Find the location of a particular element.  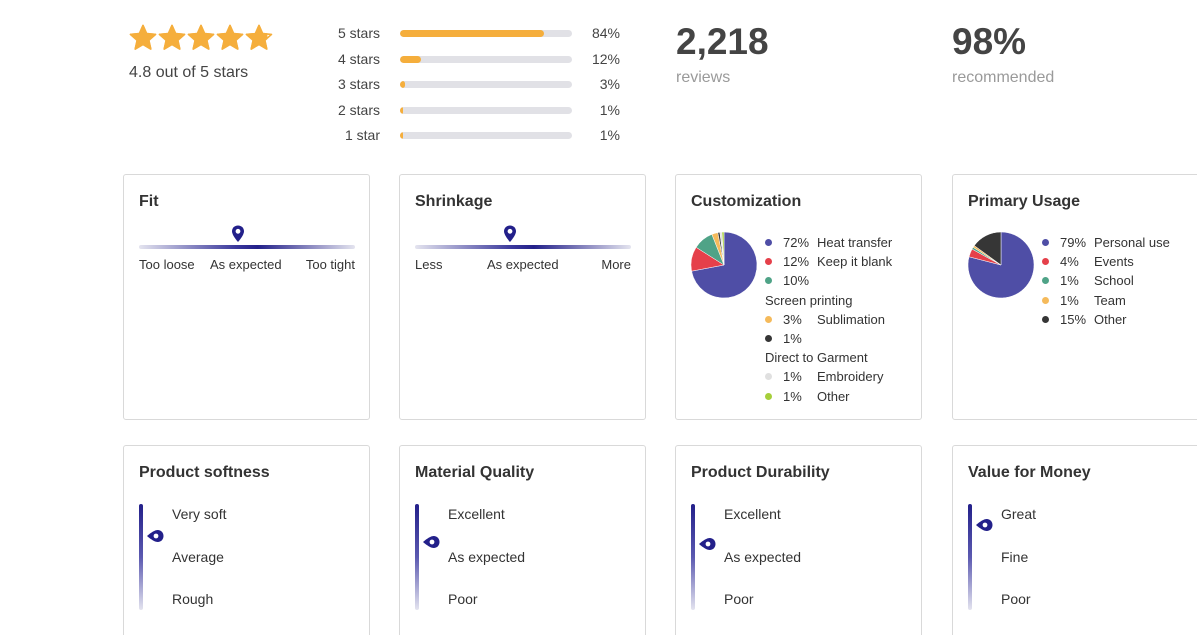

reviews-label: reviews is located at coordinates (703, 77).